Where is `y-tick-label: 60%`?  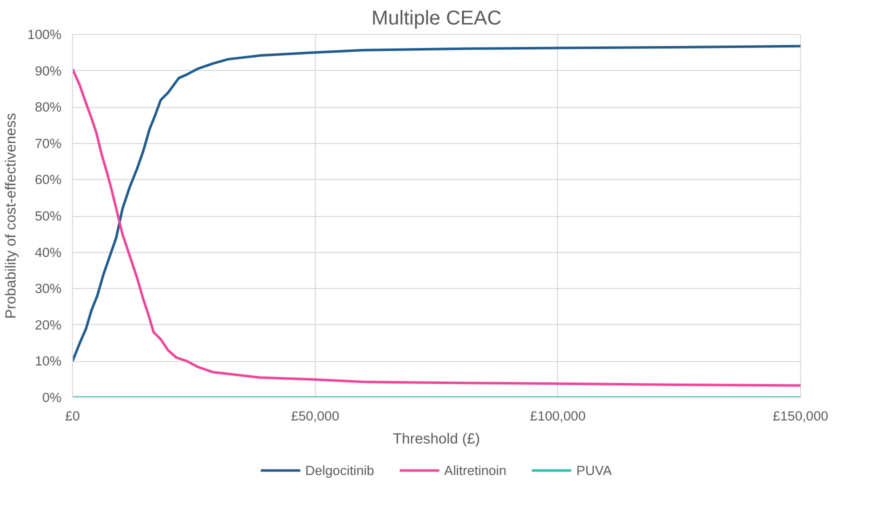
y-tick-label: 60% is located at coordinates (48, 180).